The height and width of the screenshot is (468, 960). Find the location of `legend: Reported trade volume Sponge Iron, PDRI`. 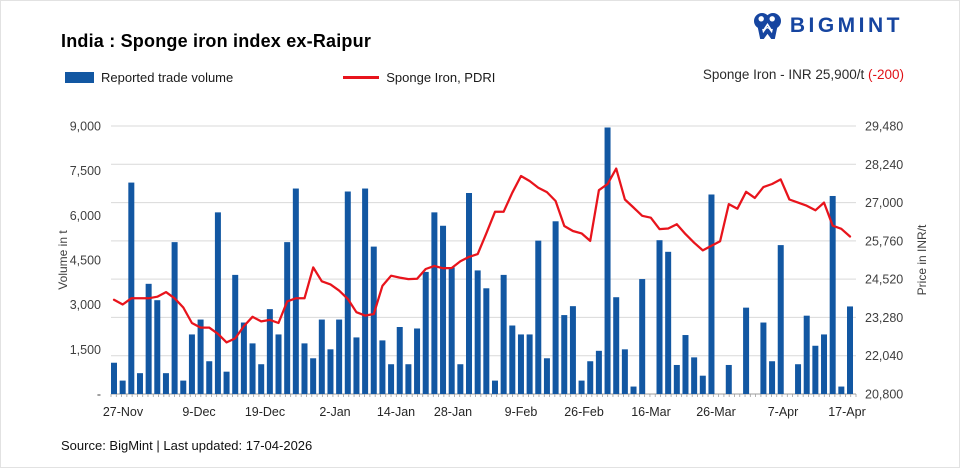

legend: Reported trade volume Sponge Iron, PDRI is located at coordinates (280, 77).